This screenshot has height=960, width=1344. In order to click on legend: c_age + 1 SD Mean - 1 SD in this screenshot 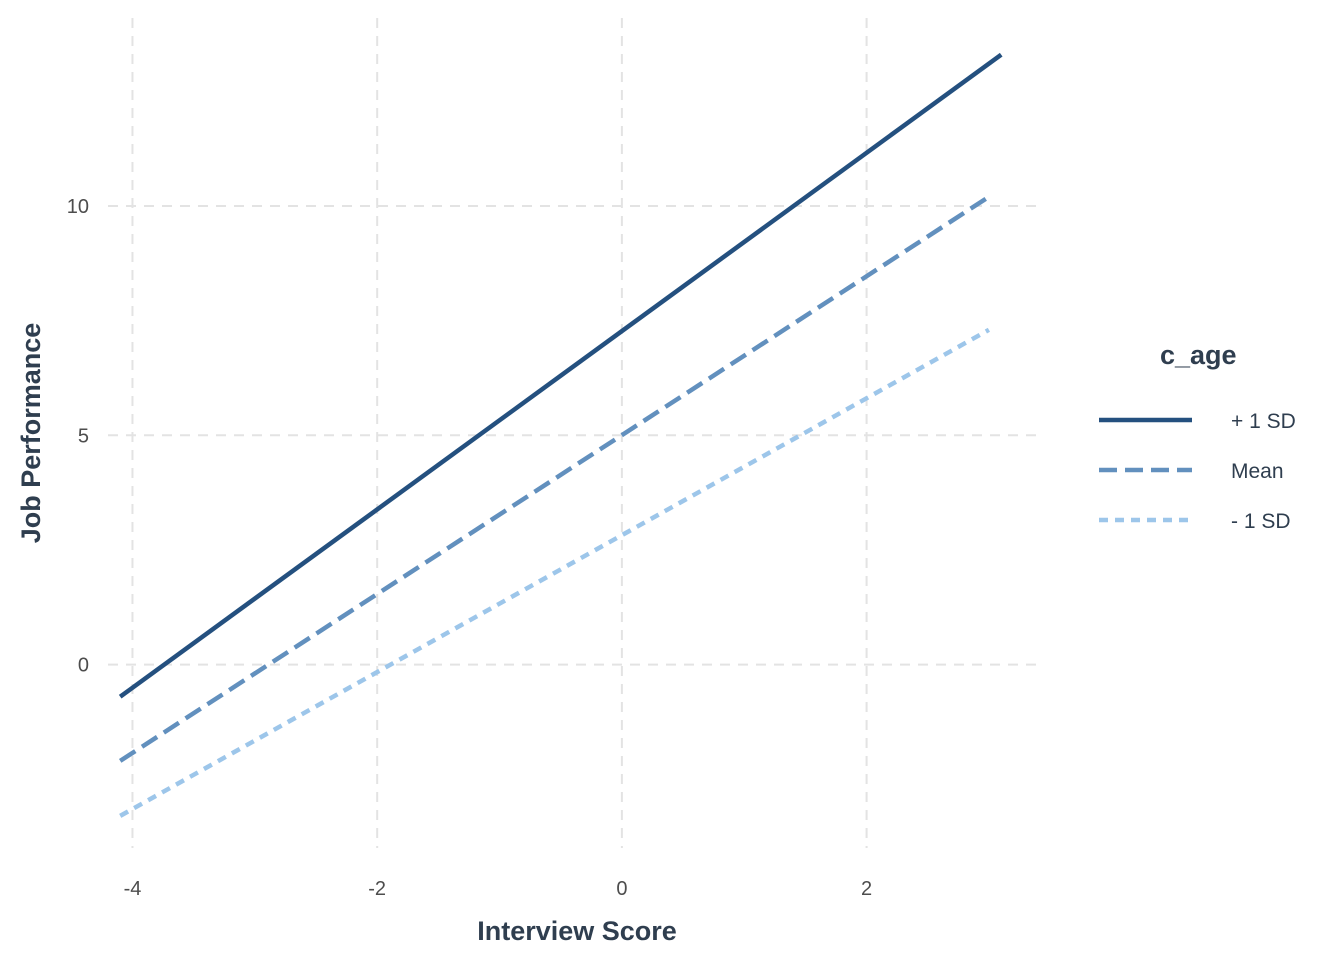, I will do `click(1197, 436)`.